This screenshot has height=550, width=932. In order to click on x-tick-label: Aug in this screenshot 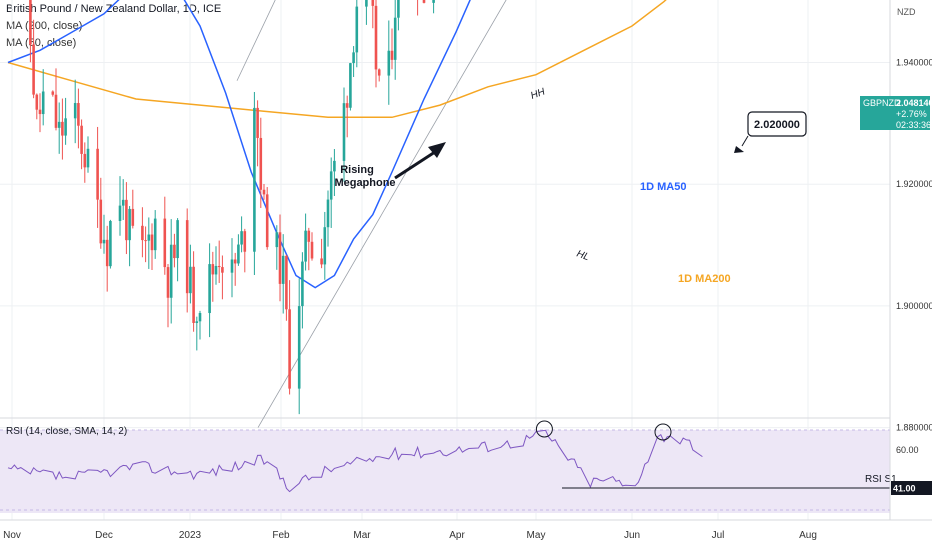, I will do `click(808, 535)`.